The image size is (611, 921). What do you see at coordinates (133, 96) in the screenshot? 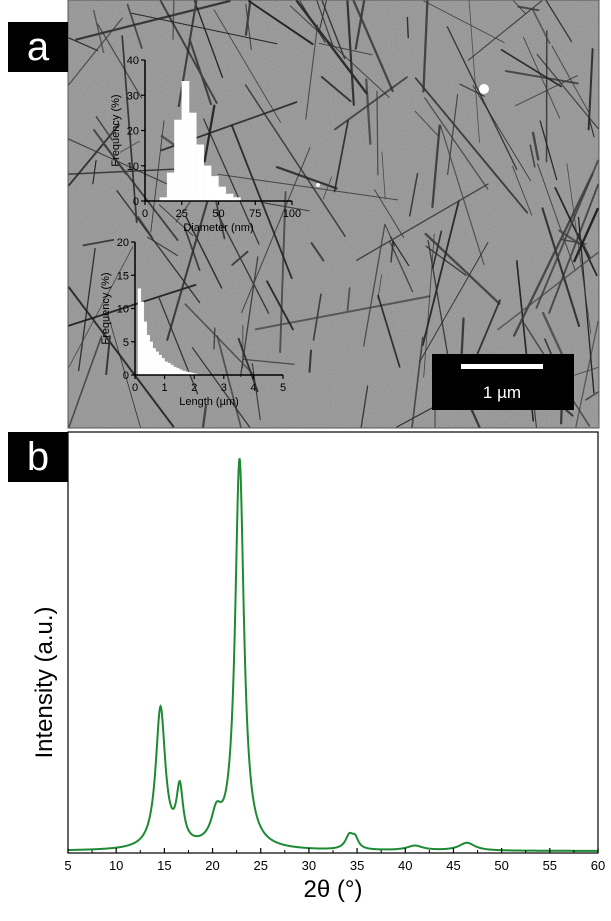
I see `inset-y-tick-label: 30` at bounding box center [133, 96].